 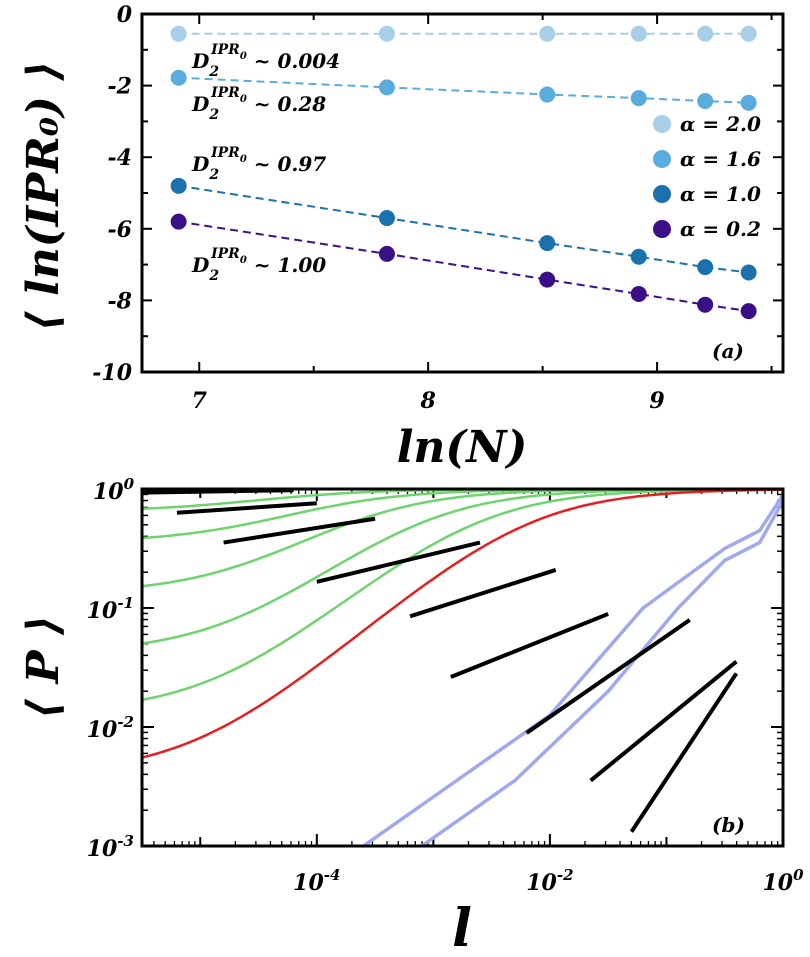 What do you see at coordinates (120, 301) in the screenshot?
I see `a-ytick-label: -8` at bounding box center [120, 301].